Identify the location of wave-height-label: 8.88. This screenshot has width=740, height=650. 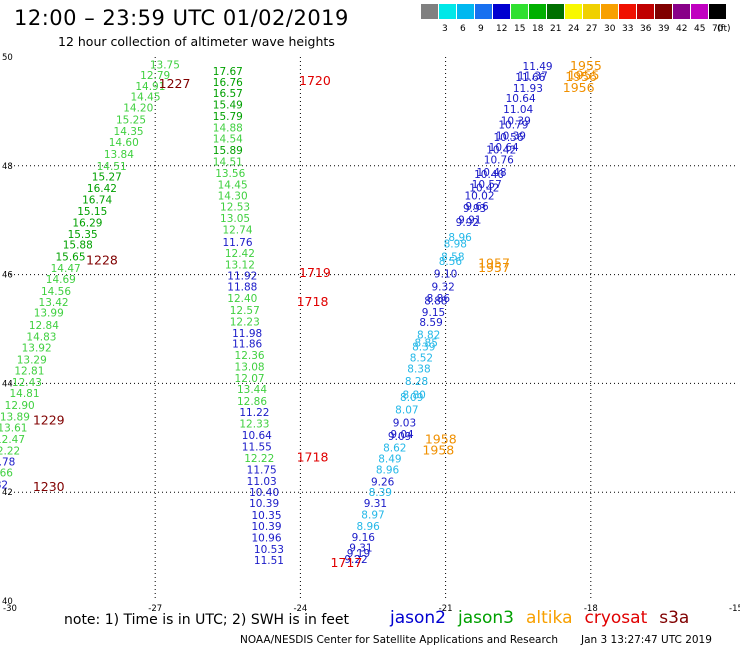
(435, 302).